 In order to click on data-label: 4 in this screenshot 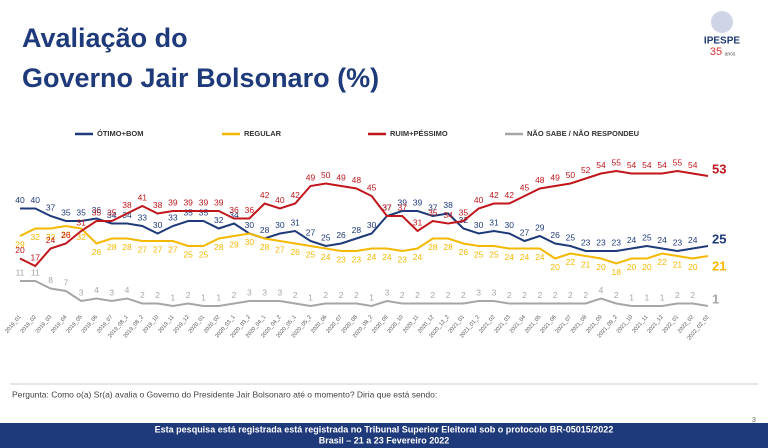, I will do `click(601, 290)`.